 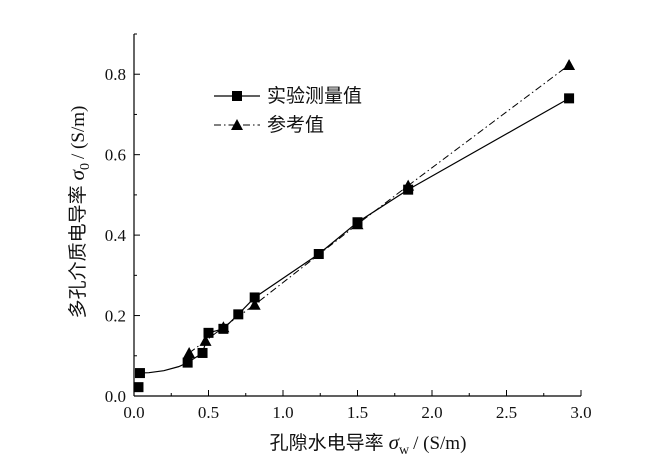 I want to click on y-tick-label: 0.0, so click(x=115, y=396).